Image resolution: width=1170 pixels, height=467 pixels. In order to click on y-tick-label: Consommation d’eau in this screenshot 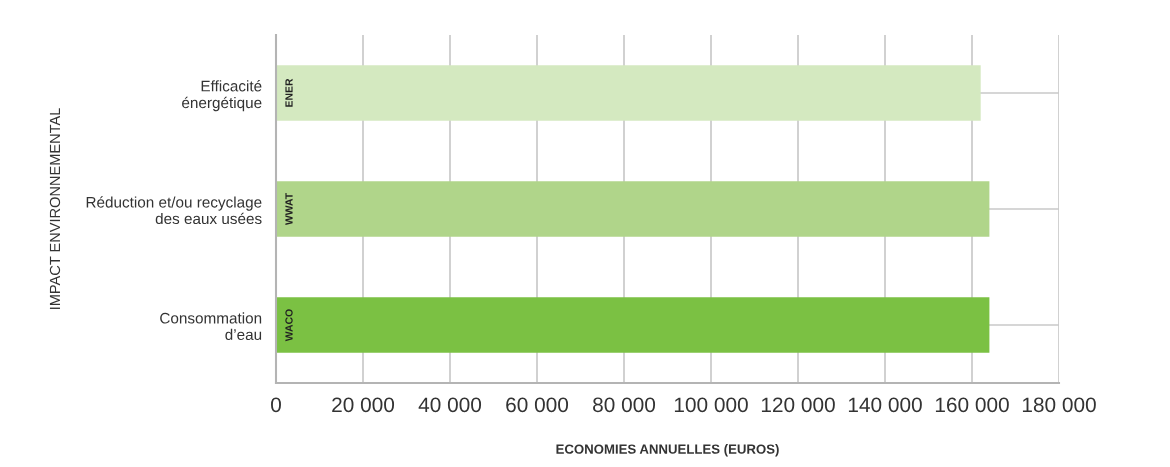, I will do `click(211, 326)`.